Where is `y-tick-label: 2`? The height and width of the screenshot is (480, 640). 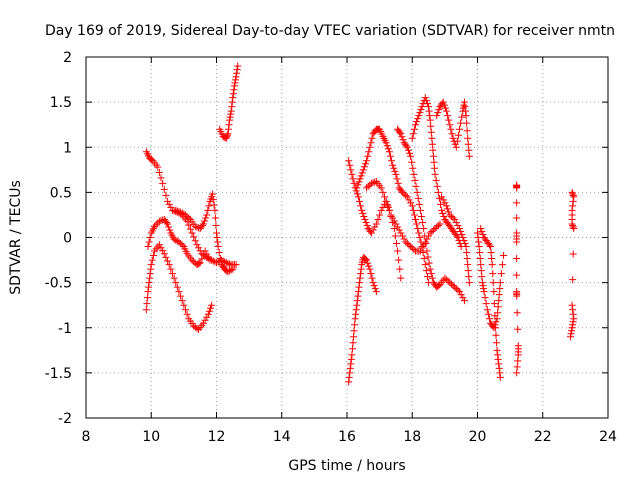 y-tick-label: 2 is located at coordinates (67, 58).